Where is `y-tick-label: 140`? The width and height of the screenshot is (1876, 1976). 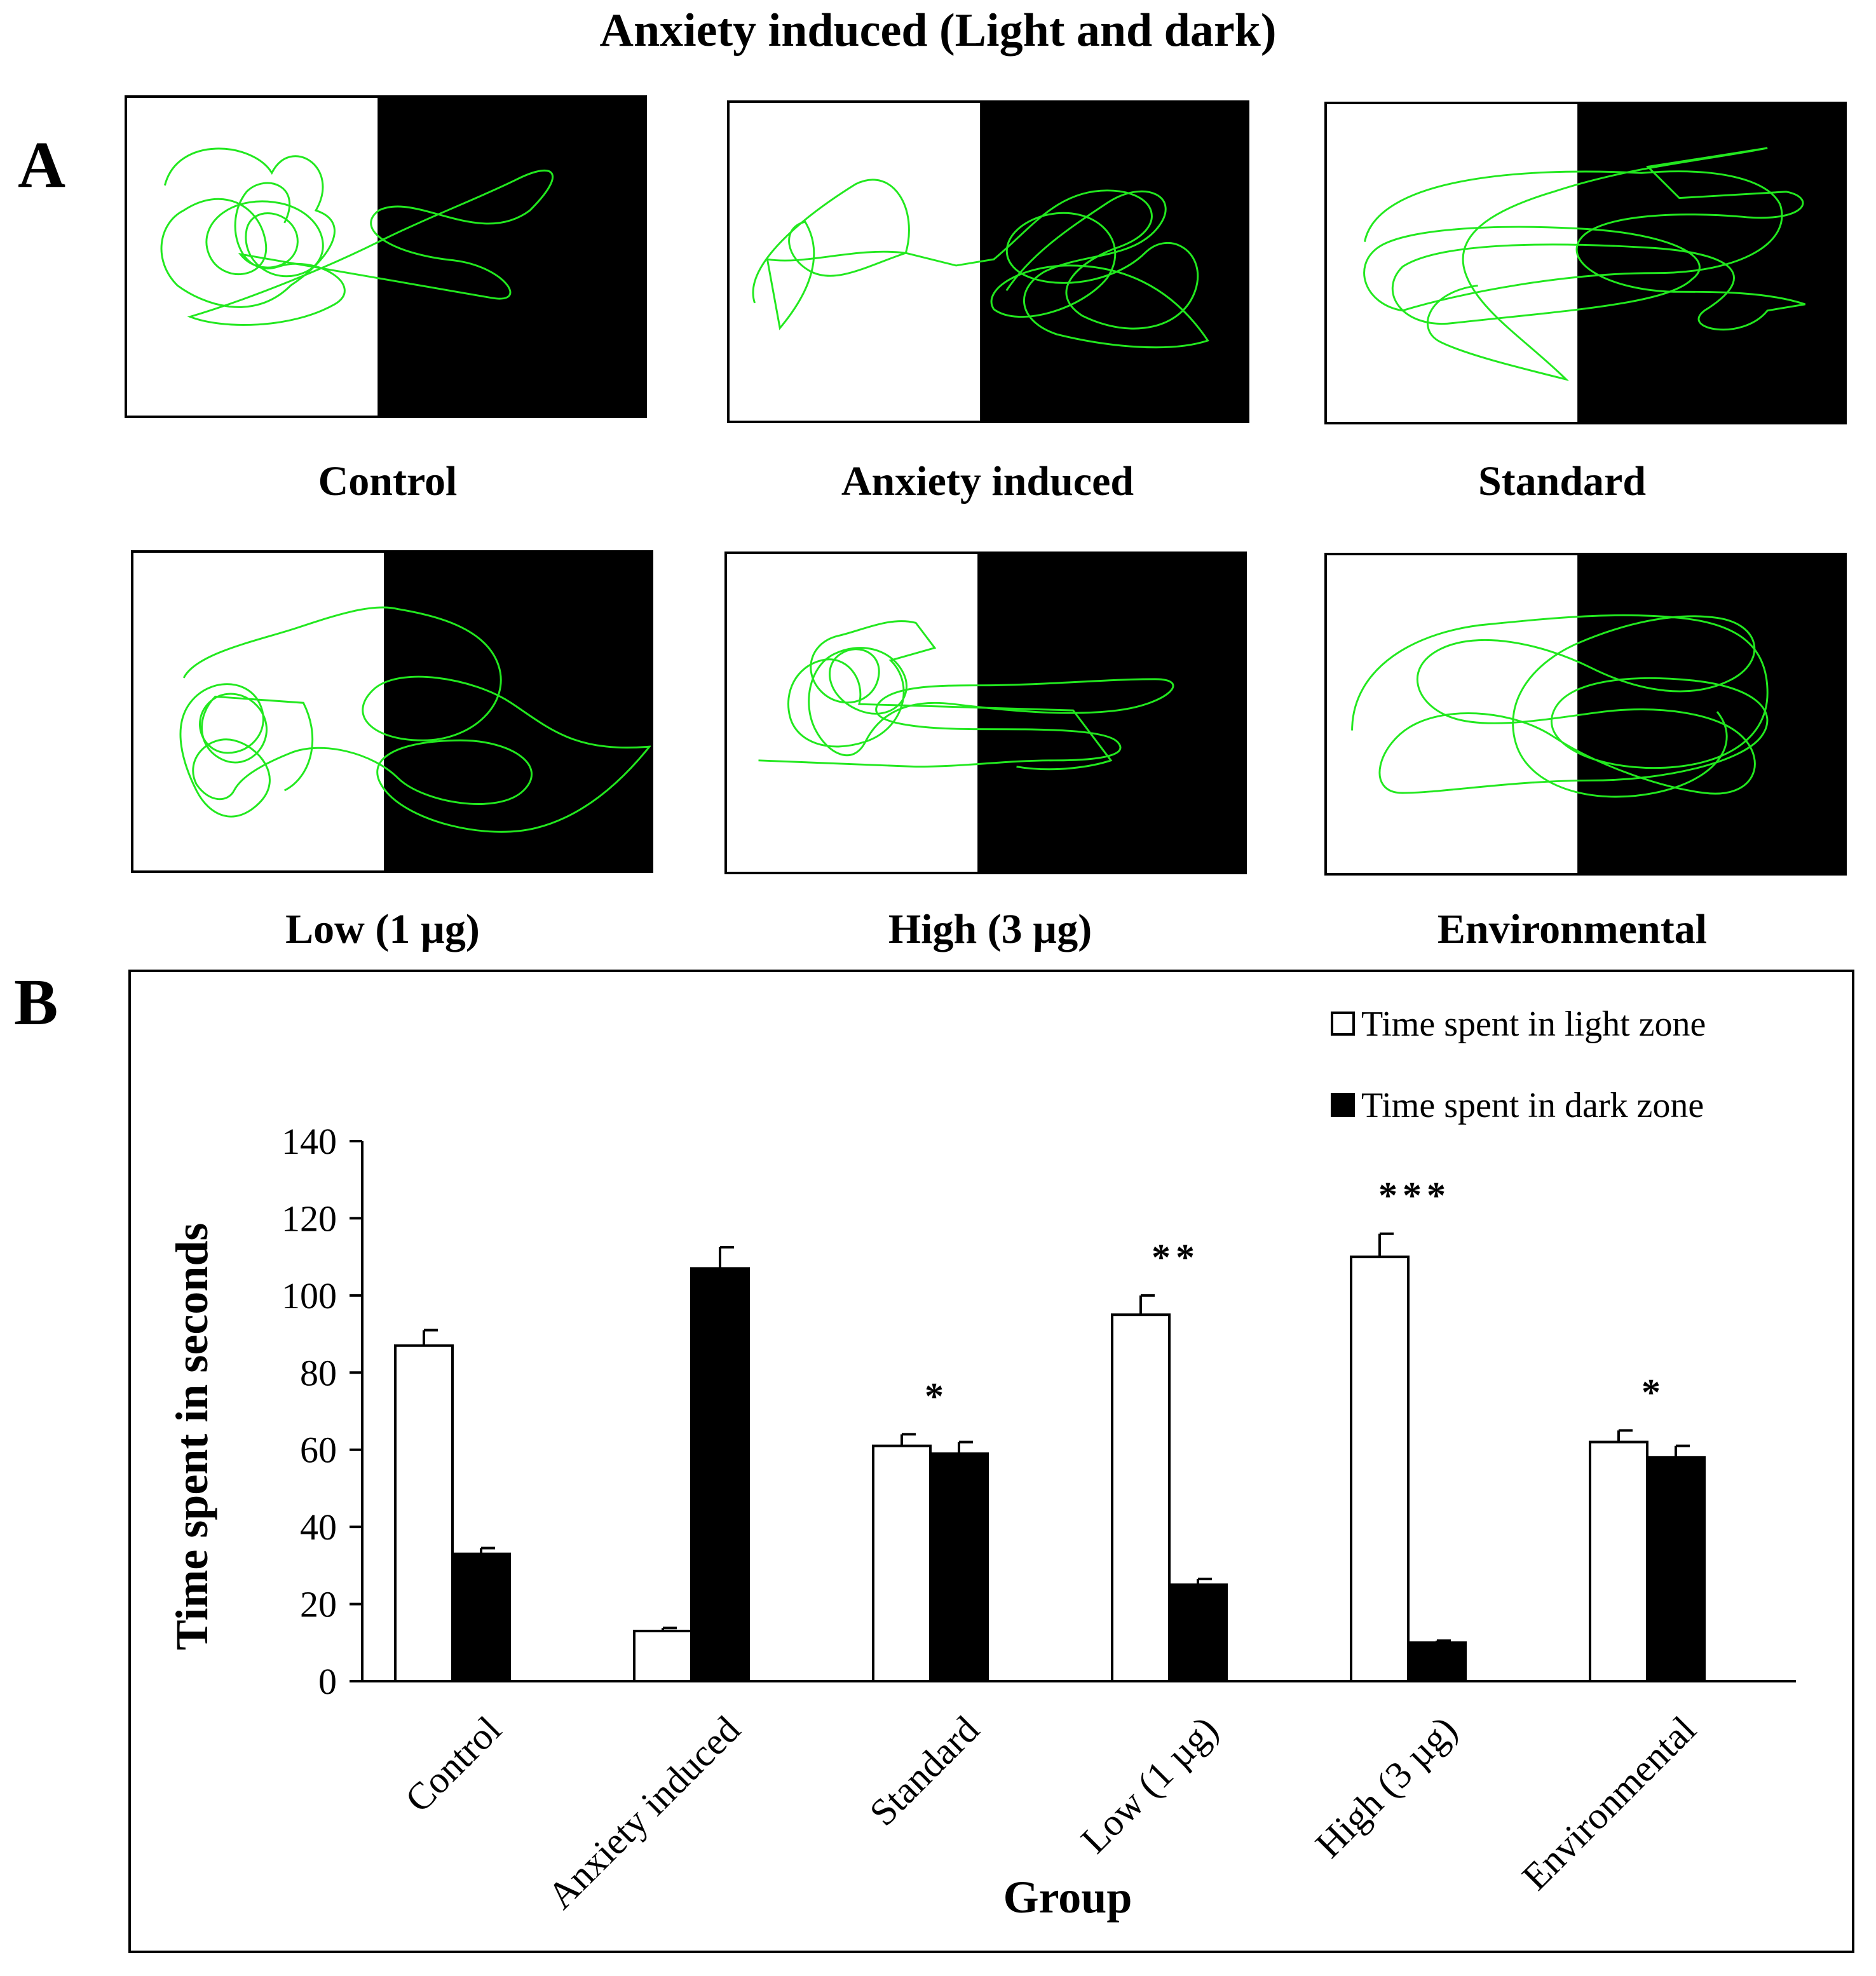
y-tick-label: 140 is located at coordinates (309, 1141).